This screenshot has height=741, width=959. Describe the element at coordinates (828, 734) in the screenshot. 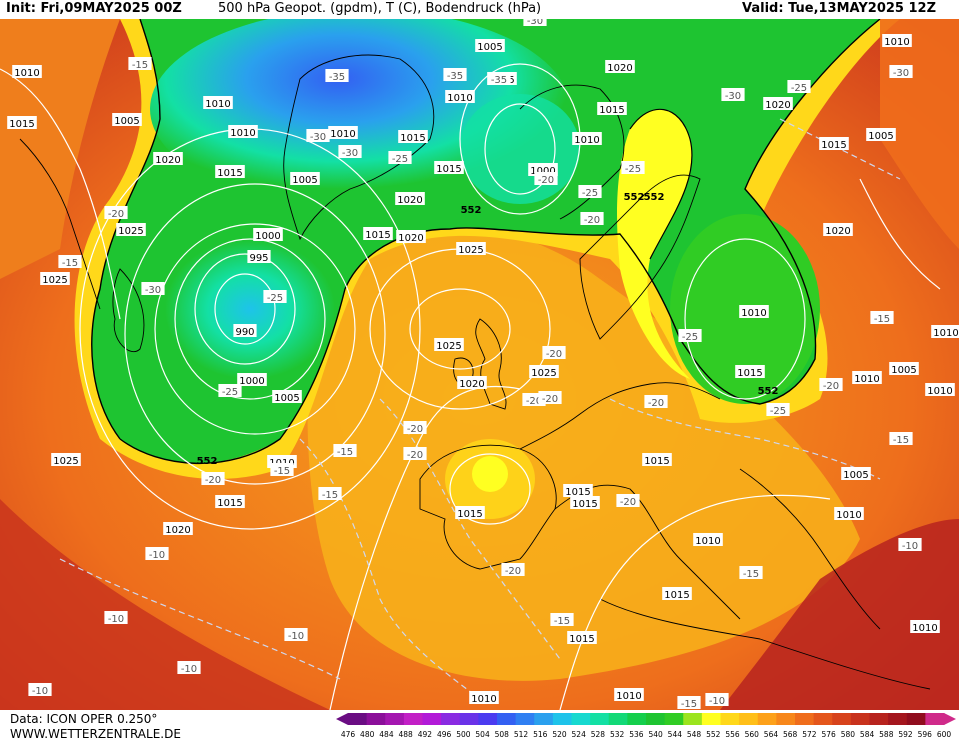

I see `legend-tick-label: 576` at that location.